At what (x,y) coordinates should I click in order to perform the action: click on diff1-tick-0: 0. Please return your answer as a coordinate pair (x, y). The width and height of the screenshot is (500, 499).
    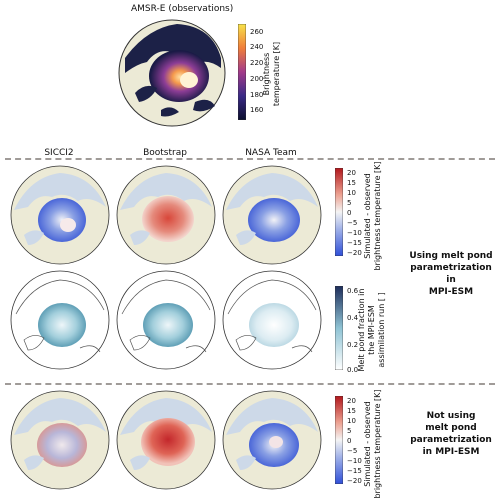
    Looking at the image, I should click on (349, 213).